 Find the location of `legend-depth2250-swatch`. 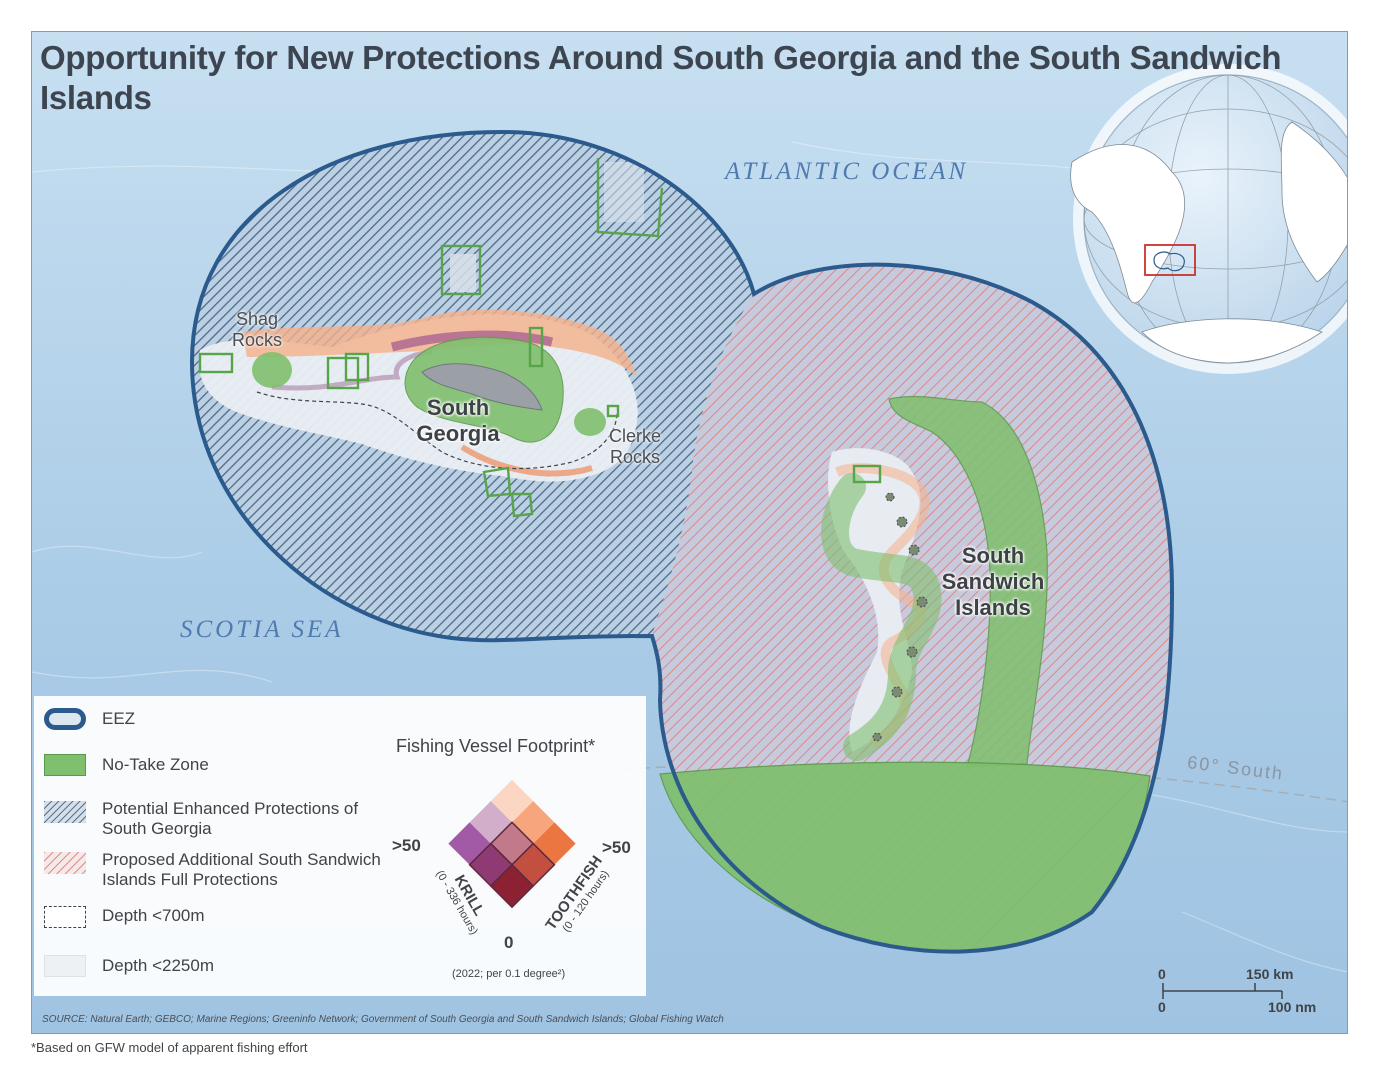

legend-depth2250-swatch is located at coordinates (65, 966).